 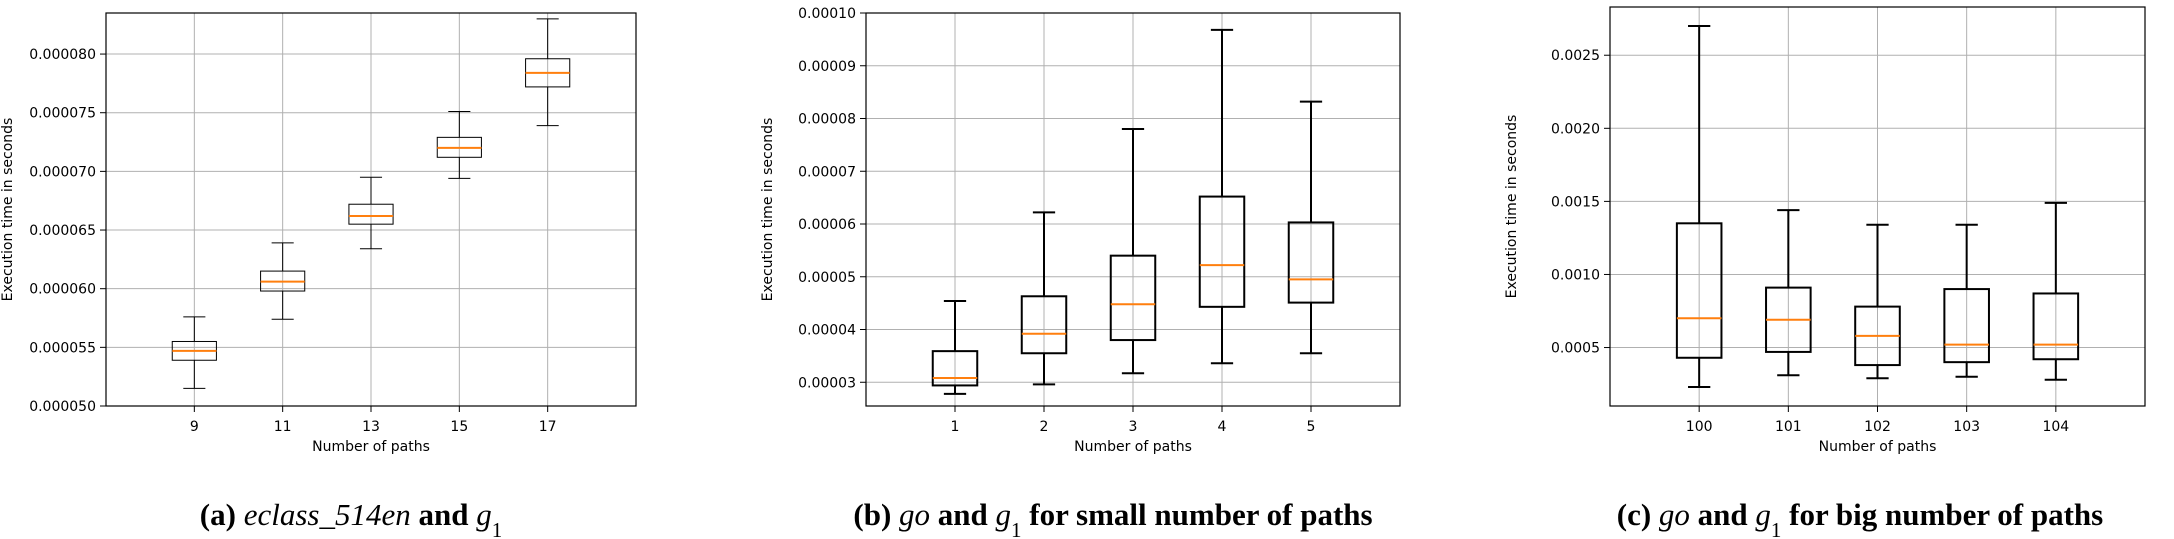 What do you see at coordinates (62, 231) in the screenshot?
I see `y-tick-label: 0.000065` at bounding box center [62, 231].